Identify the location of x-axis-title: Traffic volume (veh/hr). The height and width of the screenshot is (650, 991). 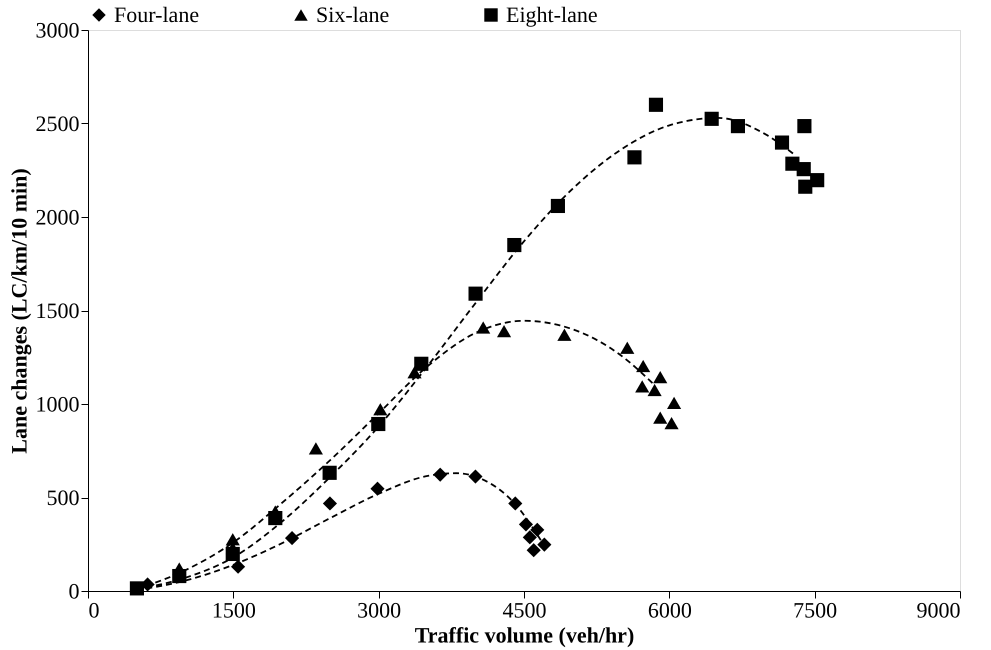
(524, 635).